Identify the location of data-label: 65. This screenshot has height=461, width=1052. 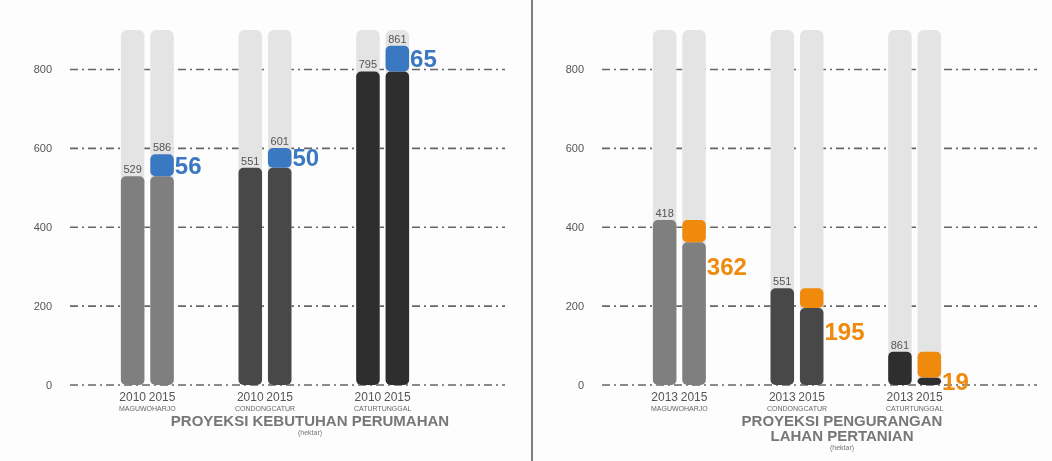
(423, 58).